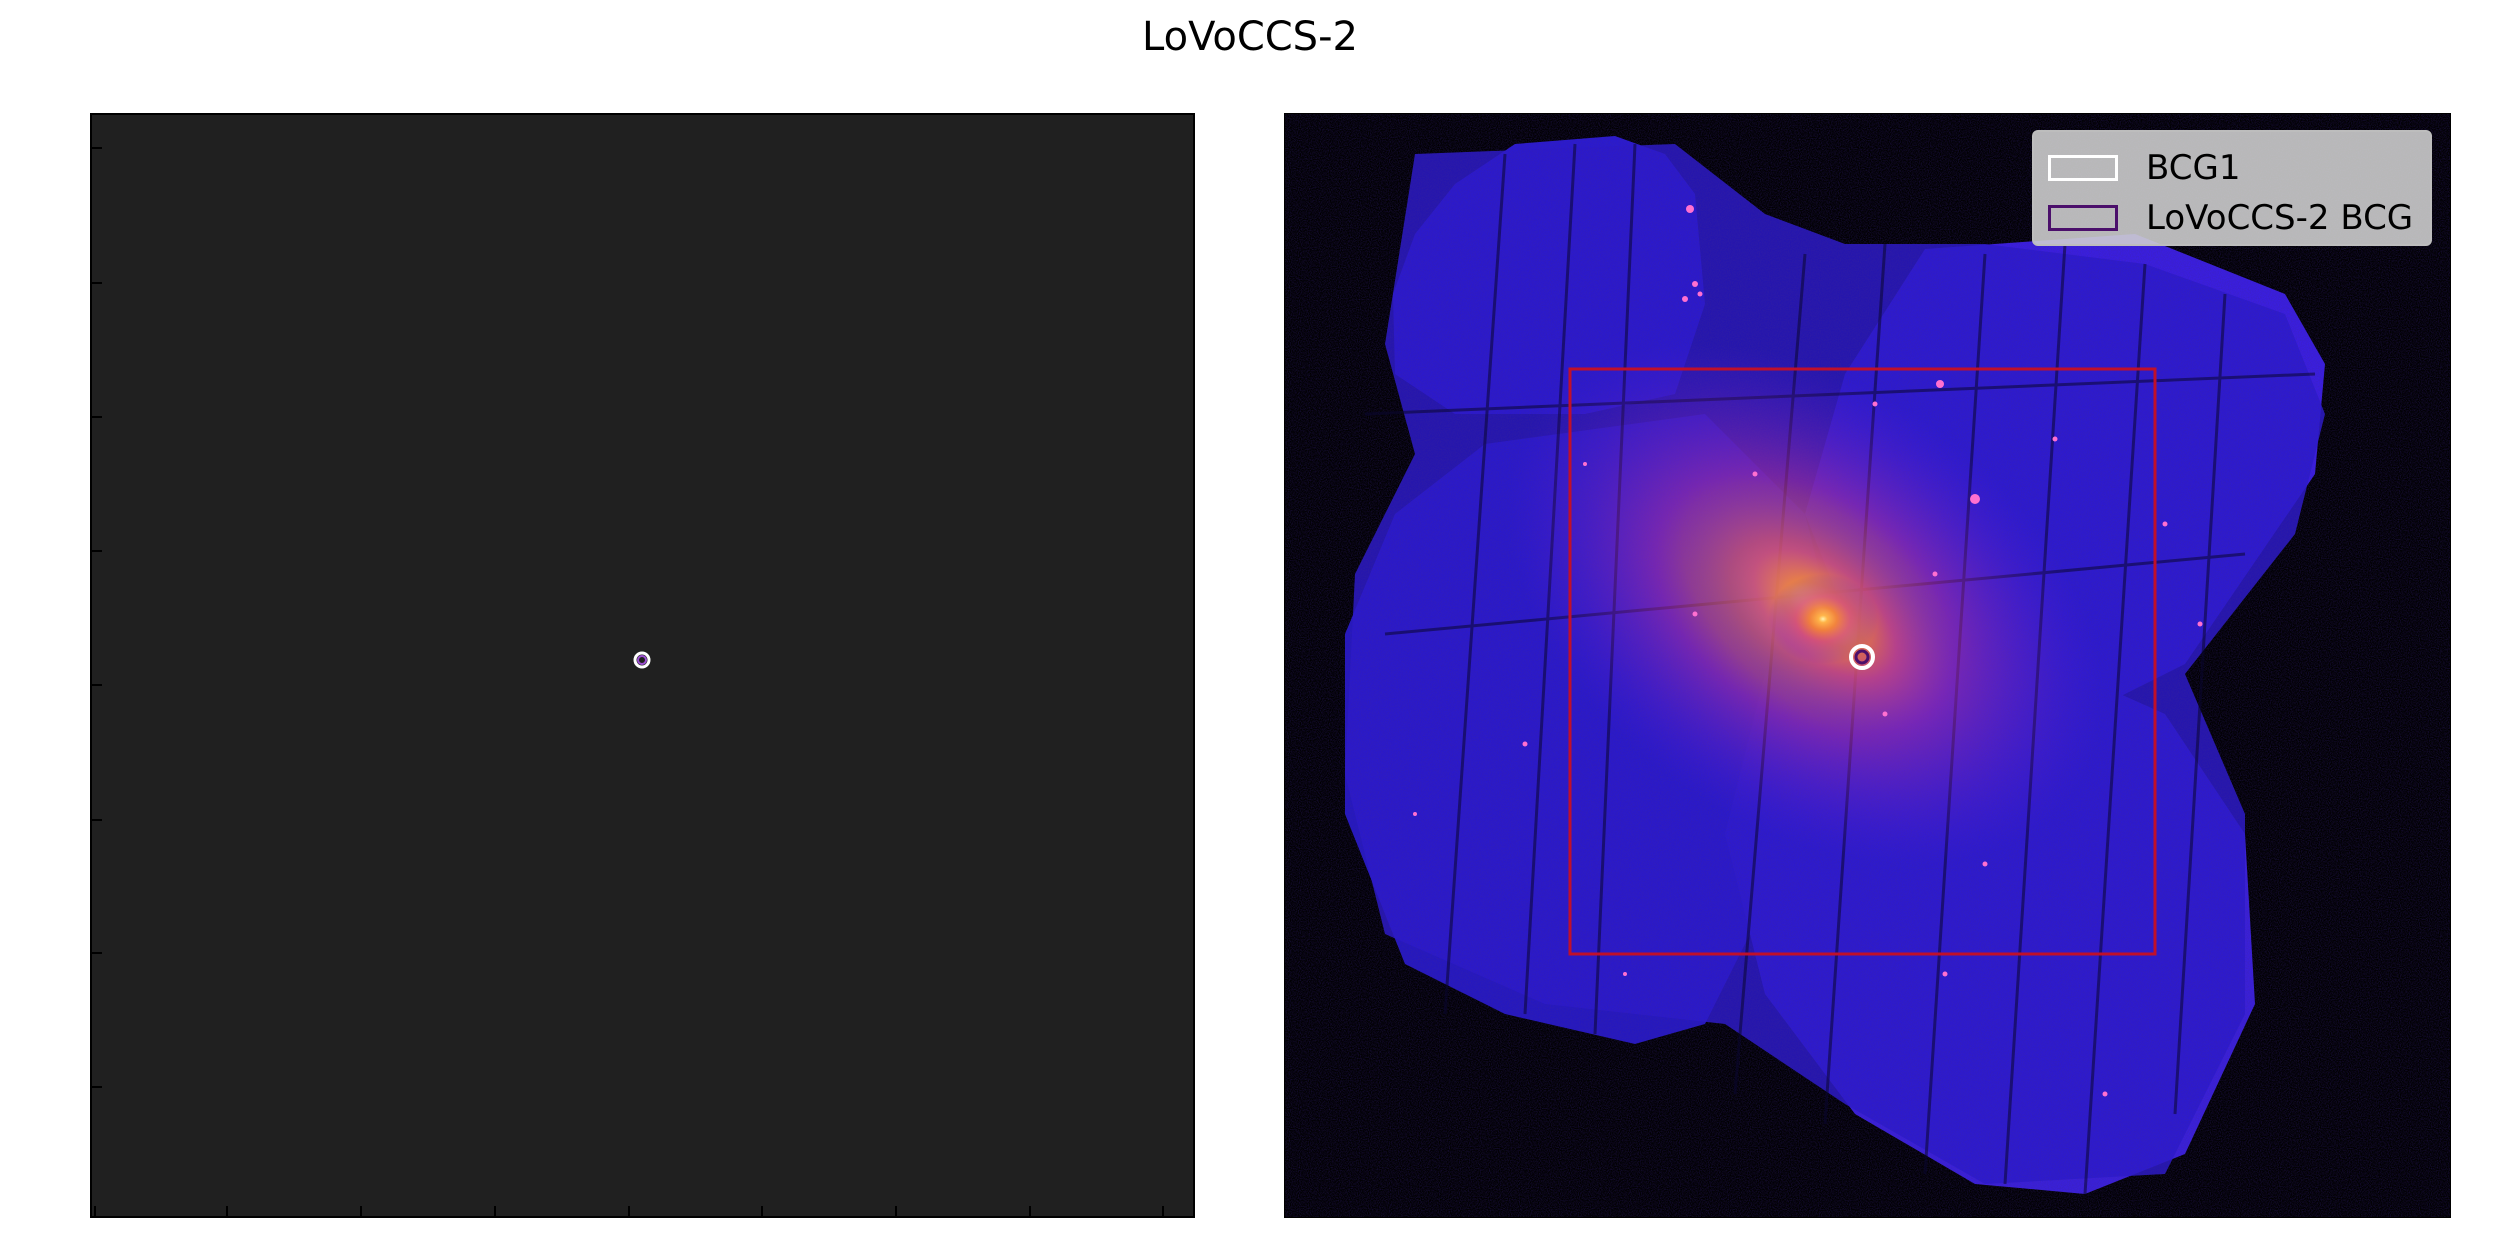 The width and height of the screenshot is (2500, 1250). I want to click on left-panel-bcg-marker, so click(642, 660).